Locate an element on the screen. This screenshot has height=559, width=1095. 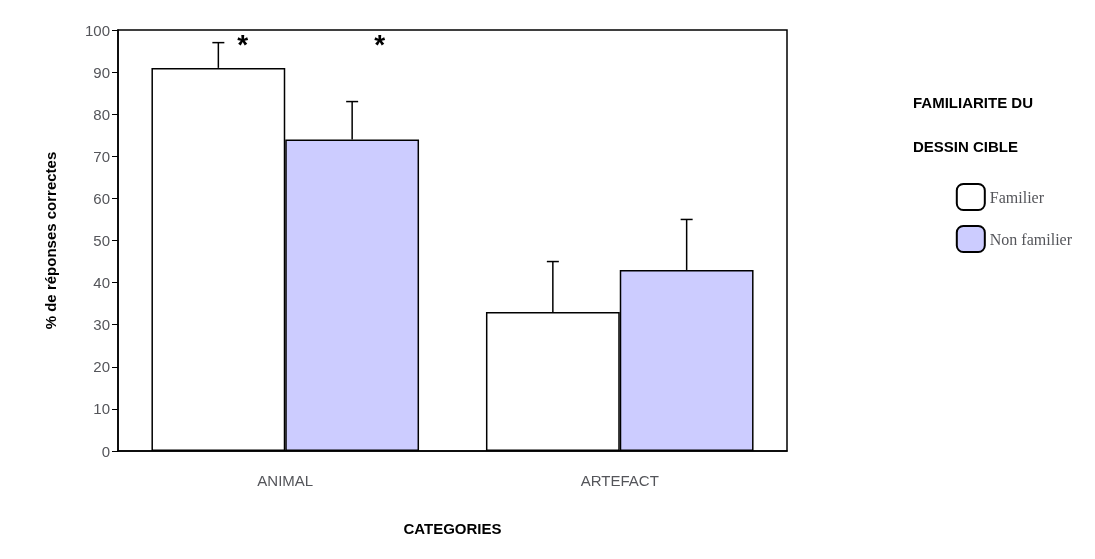
text: FAMILIARITE DU DESSIN CIBLE is located at coordinates (973, 124).